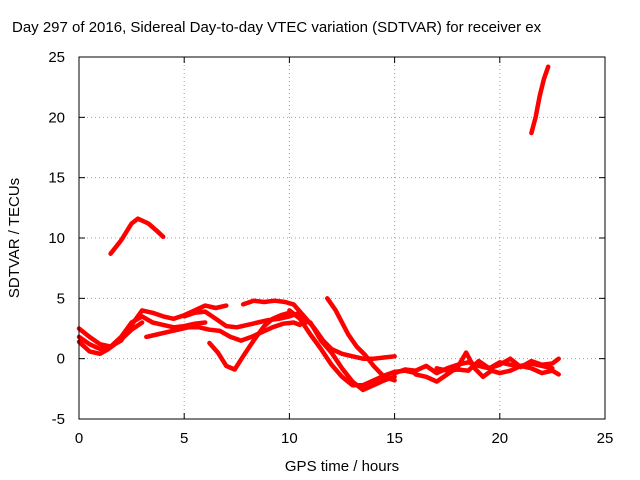 This screenshot has width=640, height=480. I want to click on y-tick-label: 15, so click(56, 178).